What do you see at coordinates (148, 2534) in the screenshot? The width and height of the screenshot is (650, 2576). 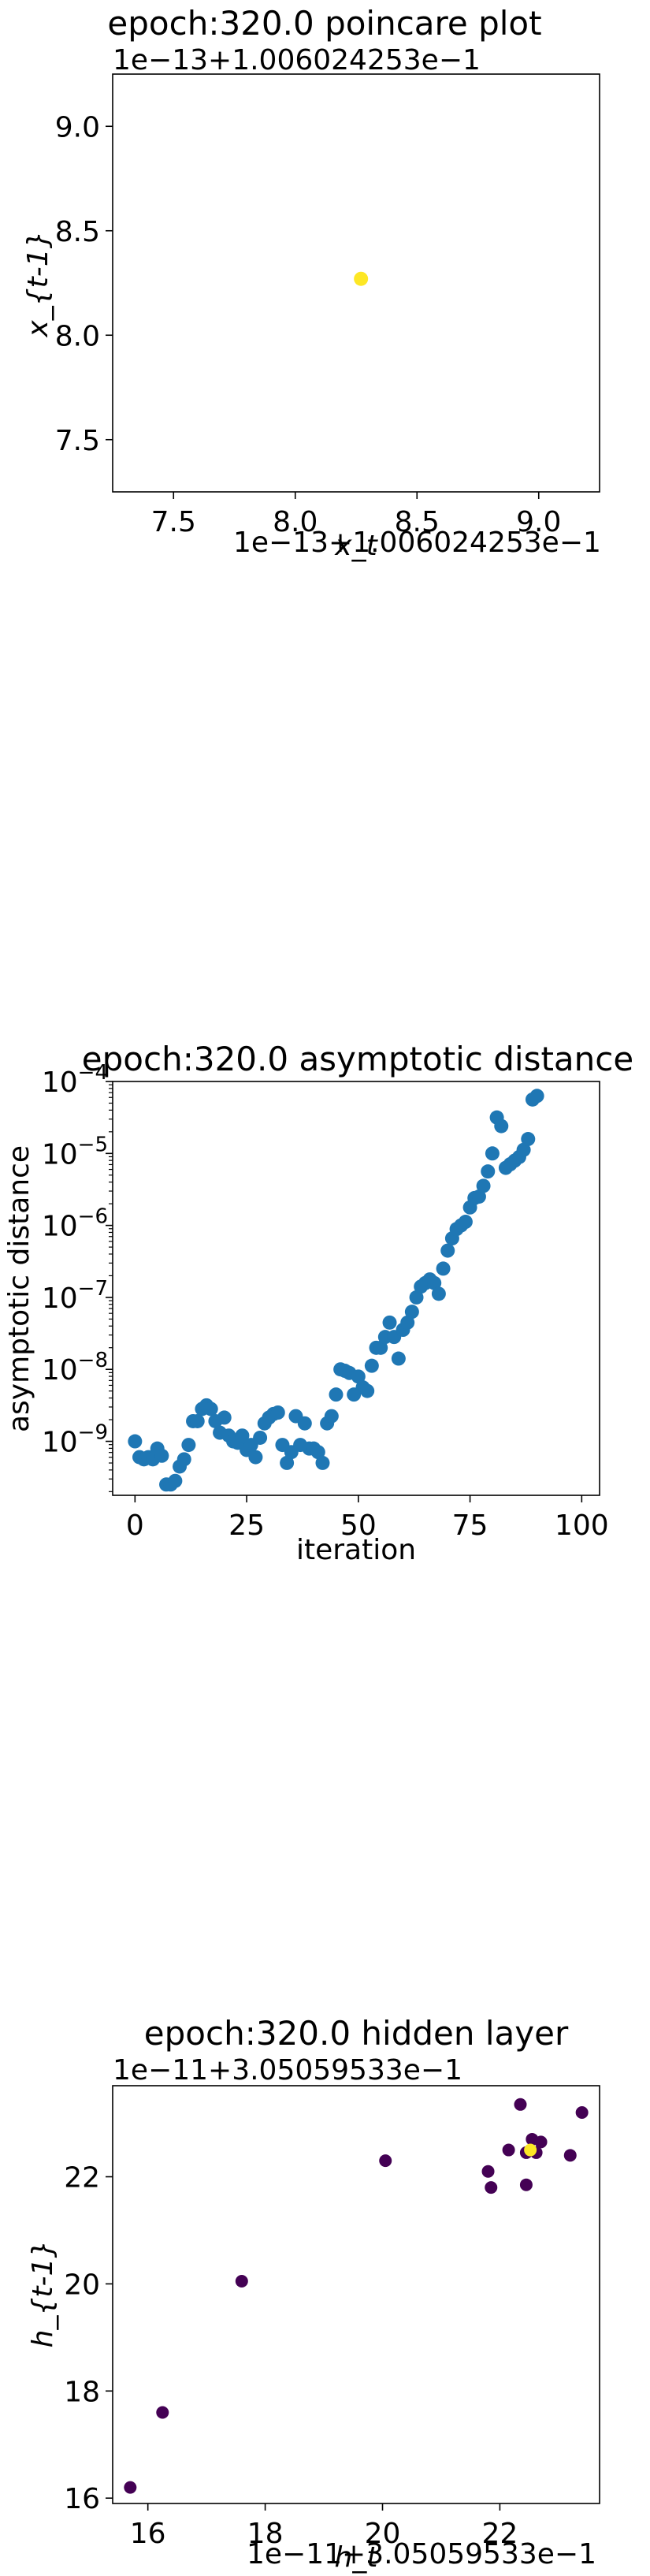 I see `x-tick-label: 16` at bounding box center [148, 2534].